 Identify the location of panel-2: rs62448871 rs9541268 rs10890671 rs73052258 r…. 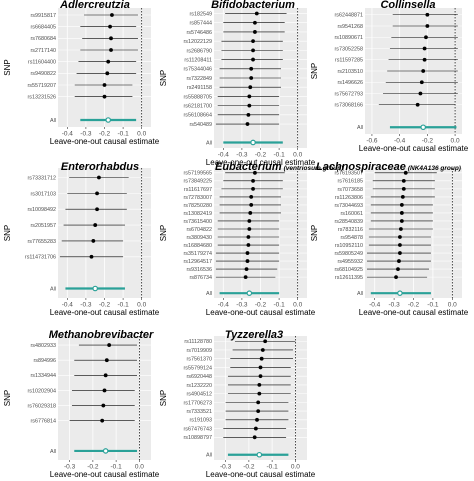
(389, 76).